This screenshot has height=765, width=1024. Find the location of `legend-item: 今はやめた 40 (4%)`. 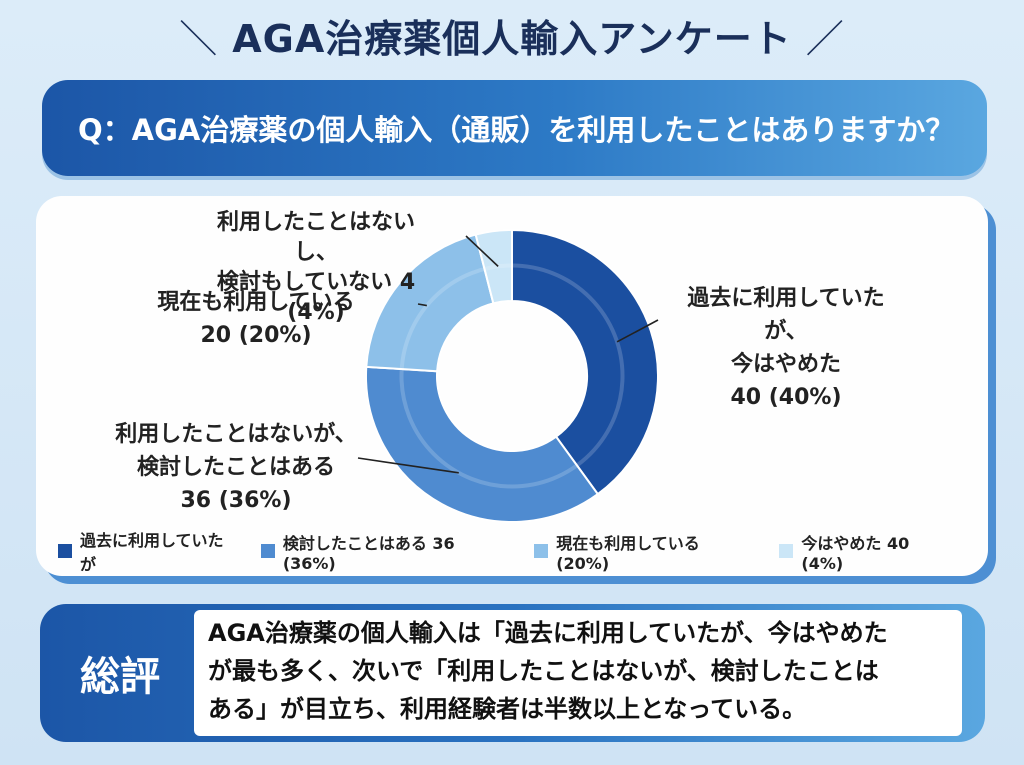

legend-item: 今はやめた 40 (4%) is located at coordinates (867, 551).